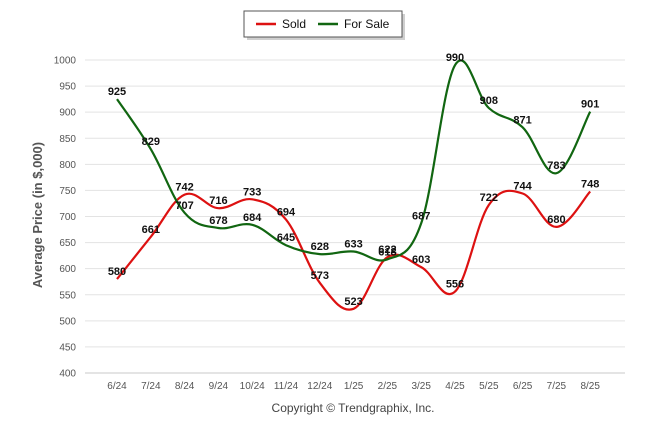 The height and width of the screenshot is (439, 646). Describe the element at coordinates (319, 386) in the screenshot. I see `x-tick-label: 12/24` at that location.